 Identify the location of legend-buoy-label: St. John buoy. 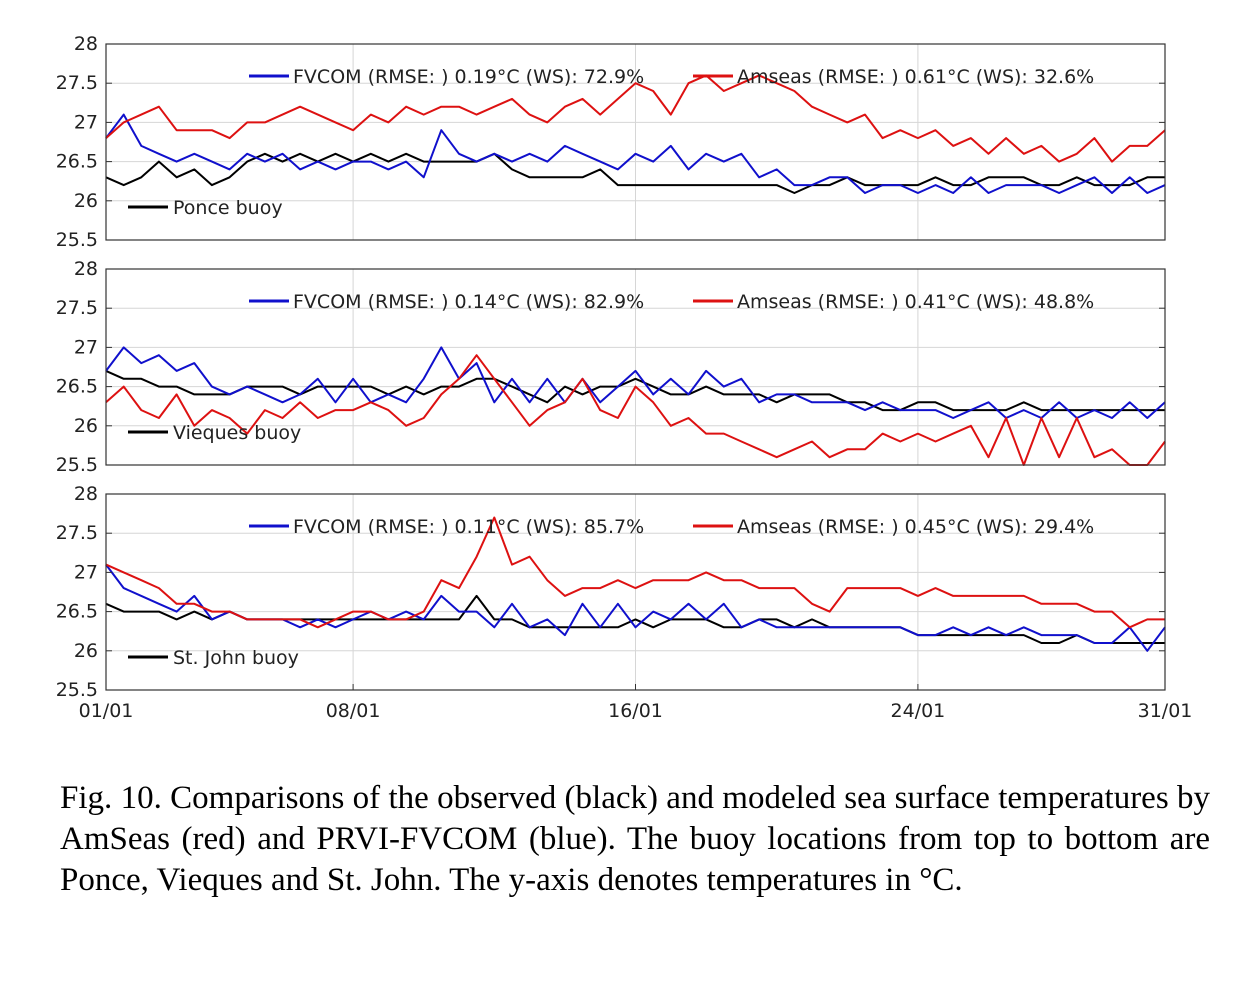
(236, 658).